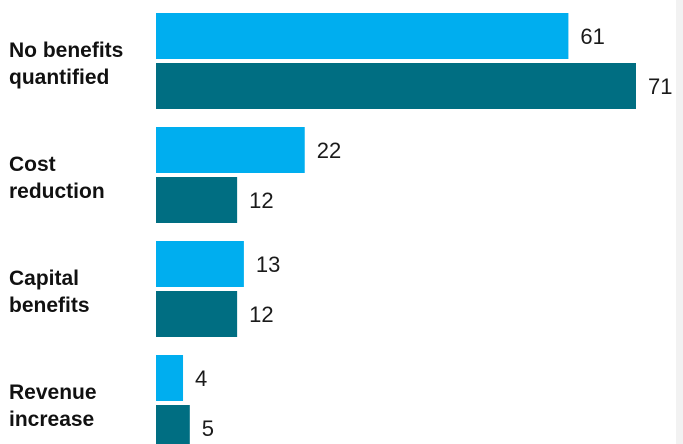  Describe the element at coordinates (66, 50) in the screenshot. I see `category-label-line: No benefits` at that location.